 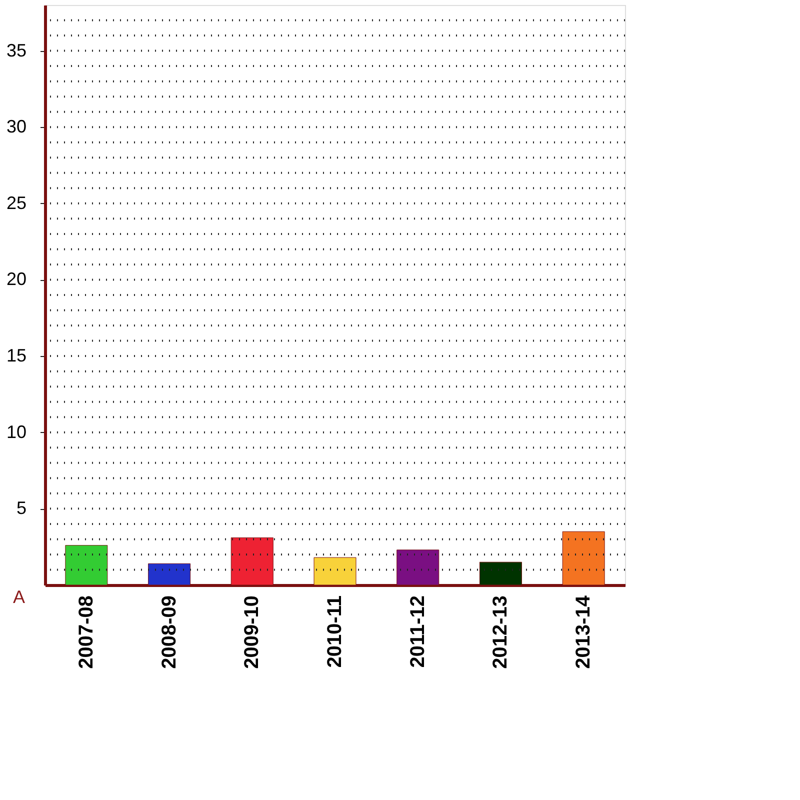 I want to click on y-tick-label: 5, so click(x=21, y=508).